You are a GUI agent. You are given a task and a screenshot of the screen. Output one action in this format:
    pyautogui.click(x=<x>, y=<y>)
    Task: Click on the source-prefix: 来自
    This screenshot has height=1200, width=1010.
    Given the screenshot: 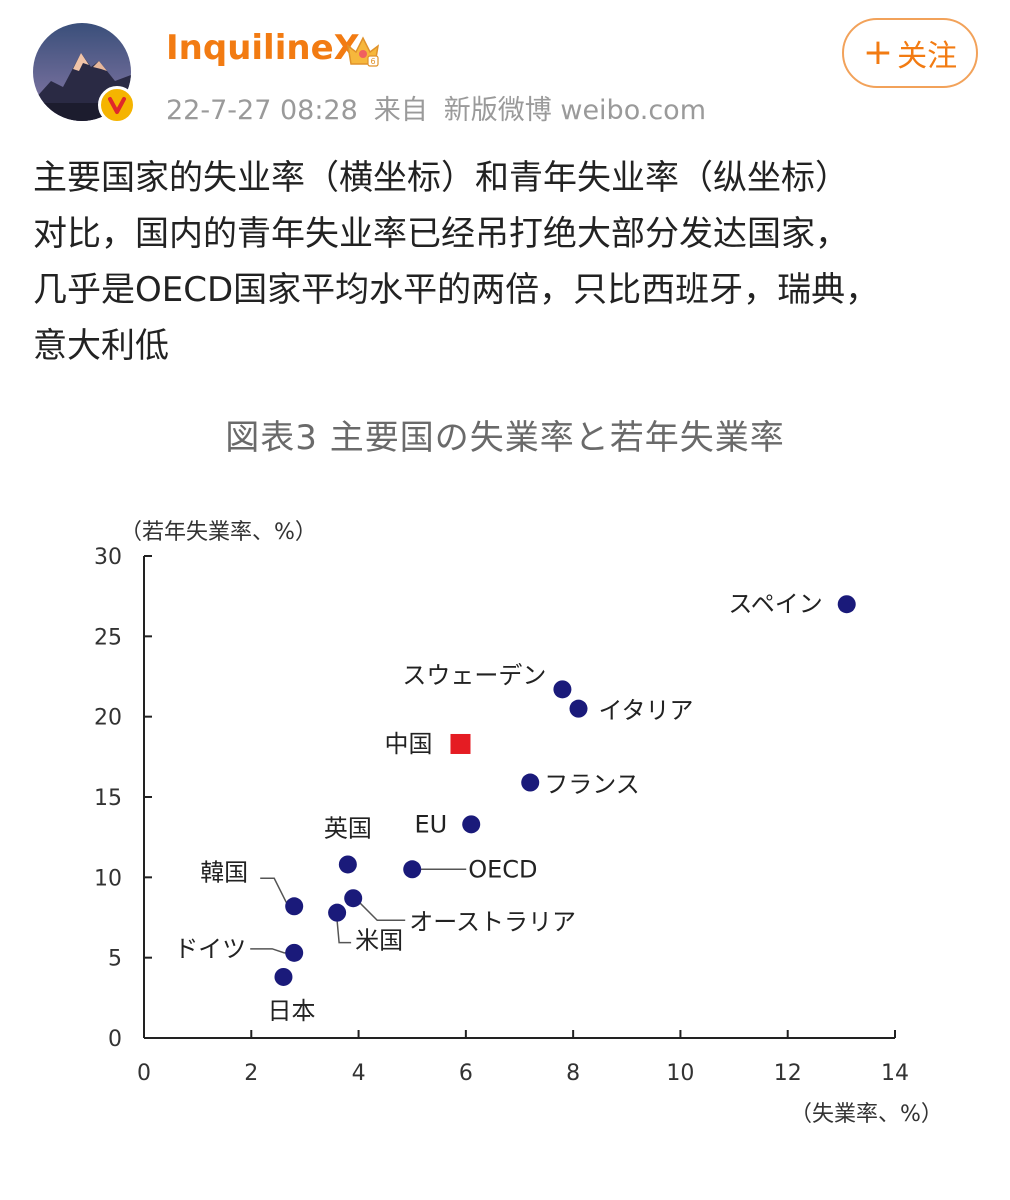 What is the action you would take?
    pyautogui.click(x=400, y=110)
    